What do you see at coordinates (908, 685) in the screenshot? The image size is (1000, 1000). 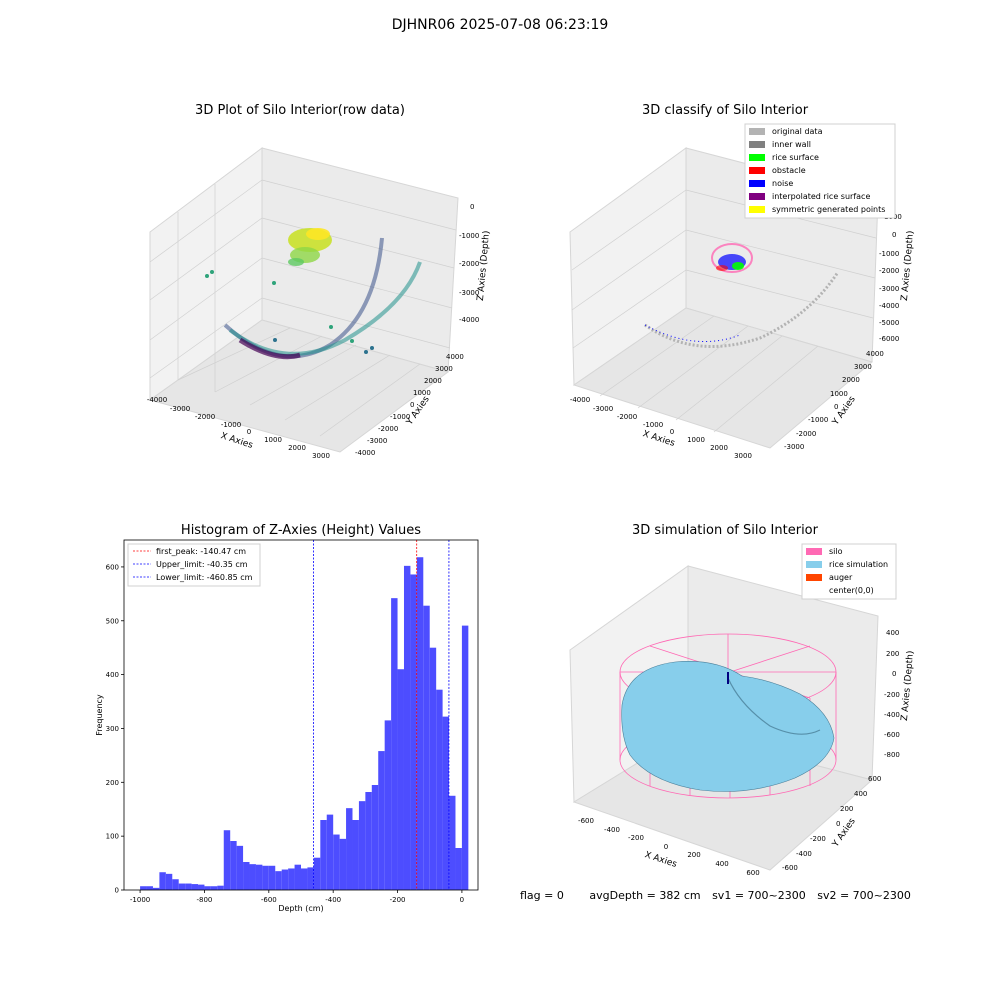 I see `sim-zlabel: Z Axies (Depth)` at bounding box center [908, 685].